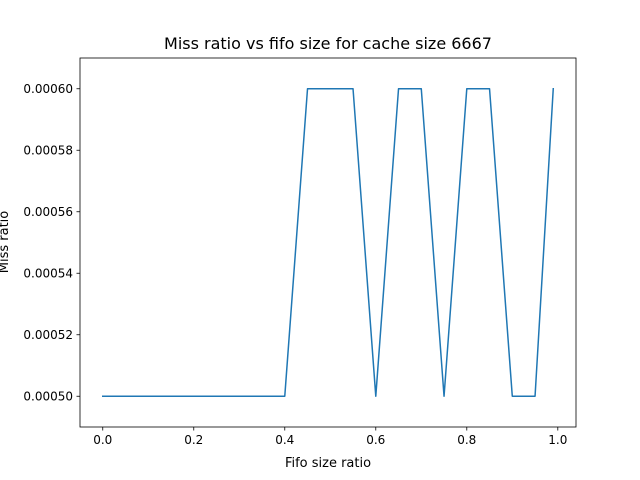  Describe the element at coordinates (48, 89) in the screenshot. I see `y-tick-label: 0.00060` at that location.